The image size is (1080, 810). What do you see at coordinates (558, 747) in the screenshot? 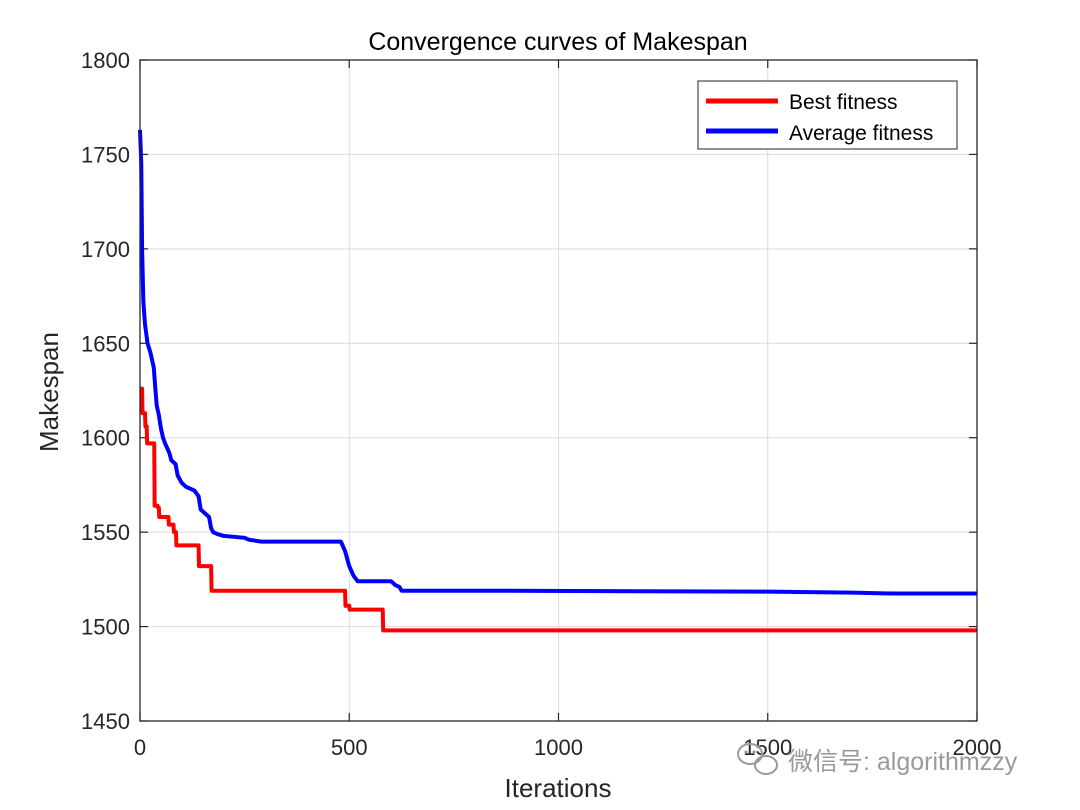
I see `x-tick-label: 1000` at bounding box center [558, 747].